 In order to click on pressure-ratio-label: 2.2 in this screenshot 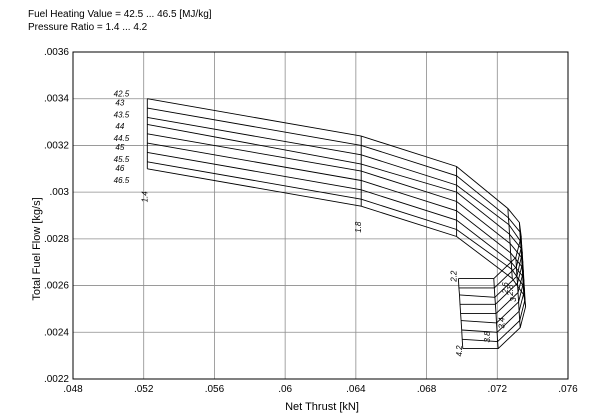, I will do `click(454, 276)`.